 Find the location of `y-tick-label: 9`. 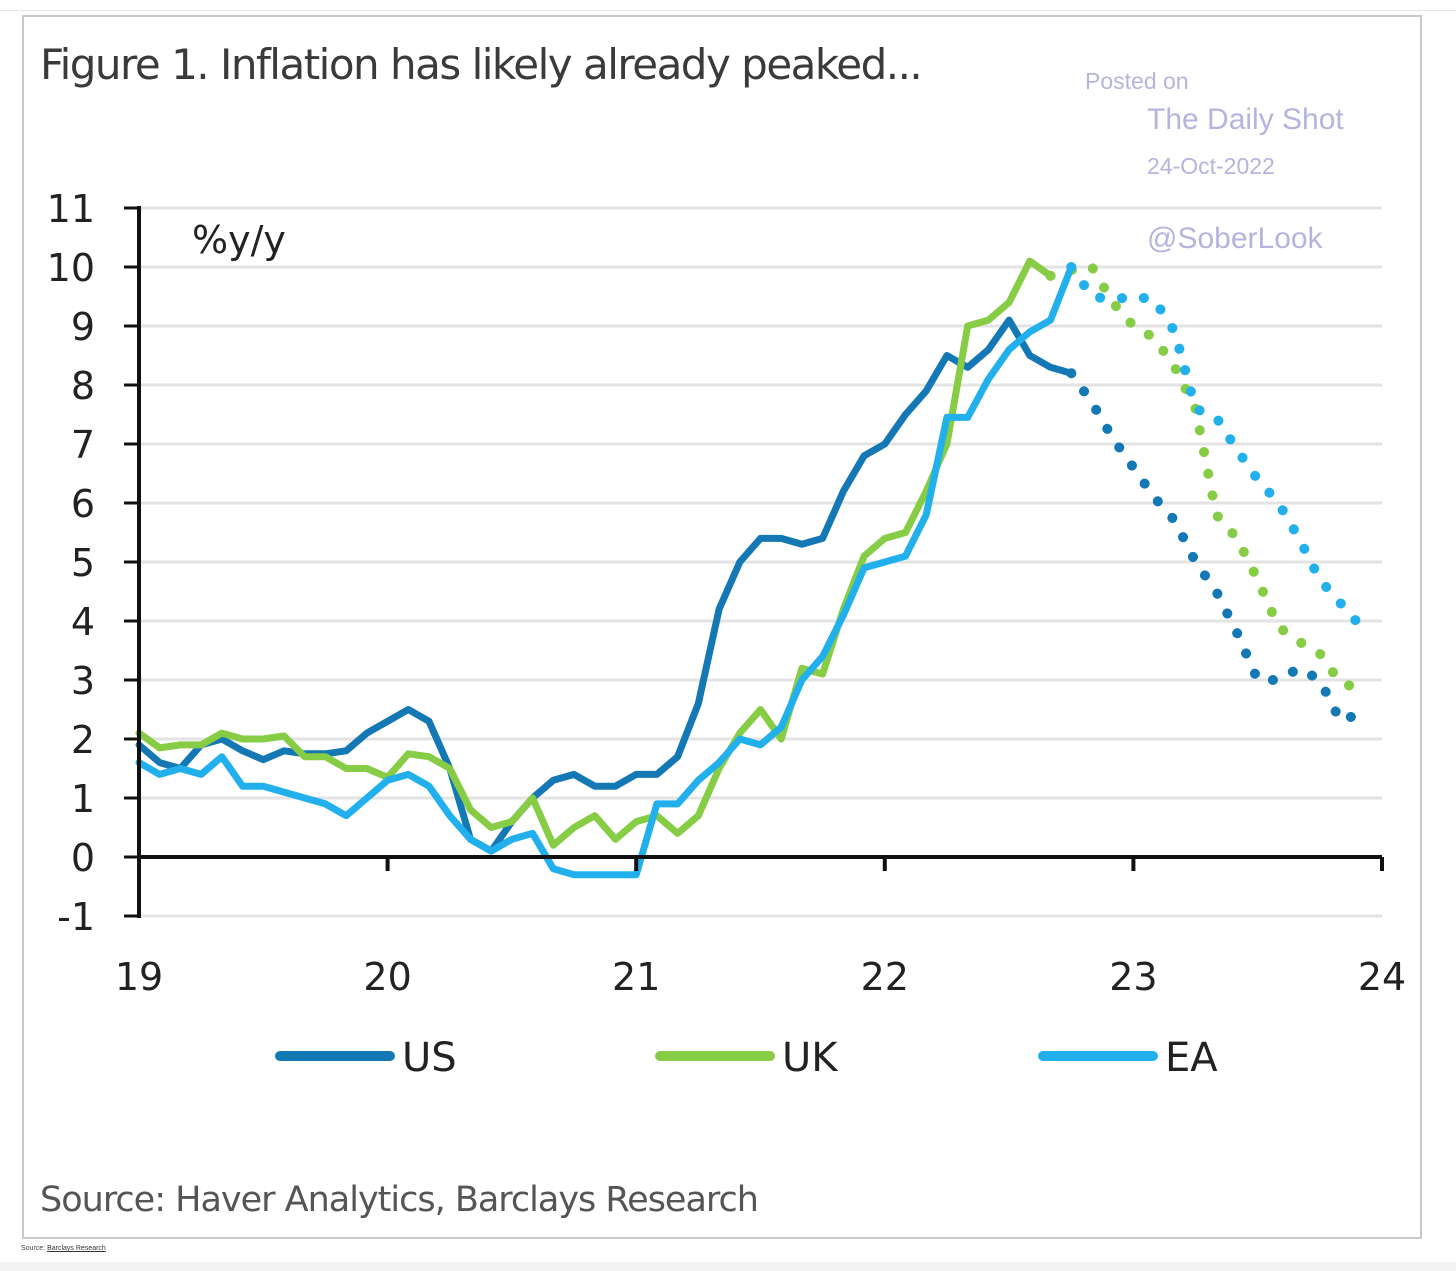

y-tick-label: 9 is located at coordinates (83, 327).